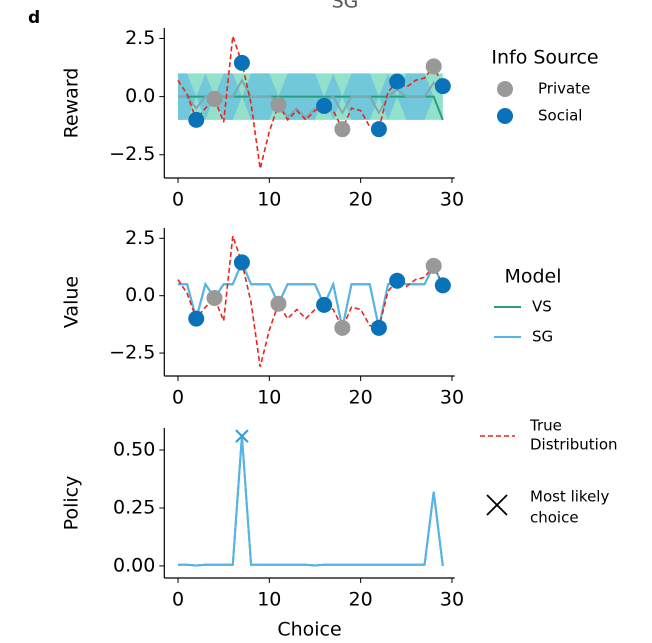 The height and width of the screenshot is (643, 652). I want to click on chart-title: SG, so click(345, 6).